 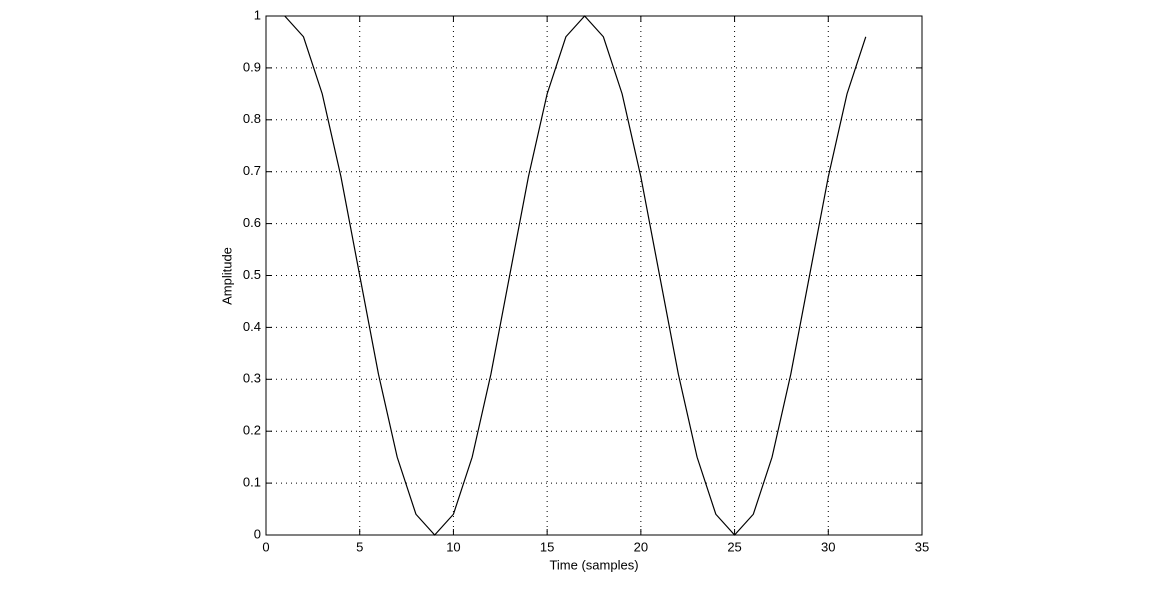 What do you see at coordinates (252, 482) in the screenshot?
I see `y-tick-label: 0.1` at bounding box center [252, 482].